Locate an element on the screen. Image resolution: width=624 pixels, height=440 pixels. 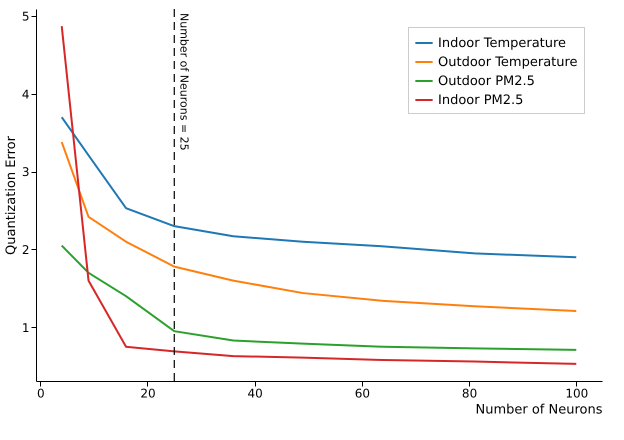
x-tick-label: 0 is located at coordinates (40, 393).